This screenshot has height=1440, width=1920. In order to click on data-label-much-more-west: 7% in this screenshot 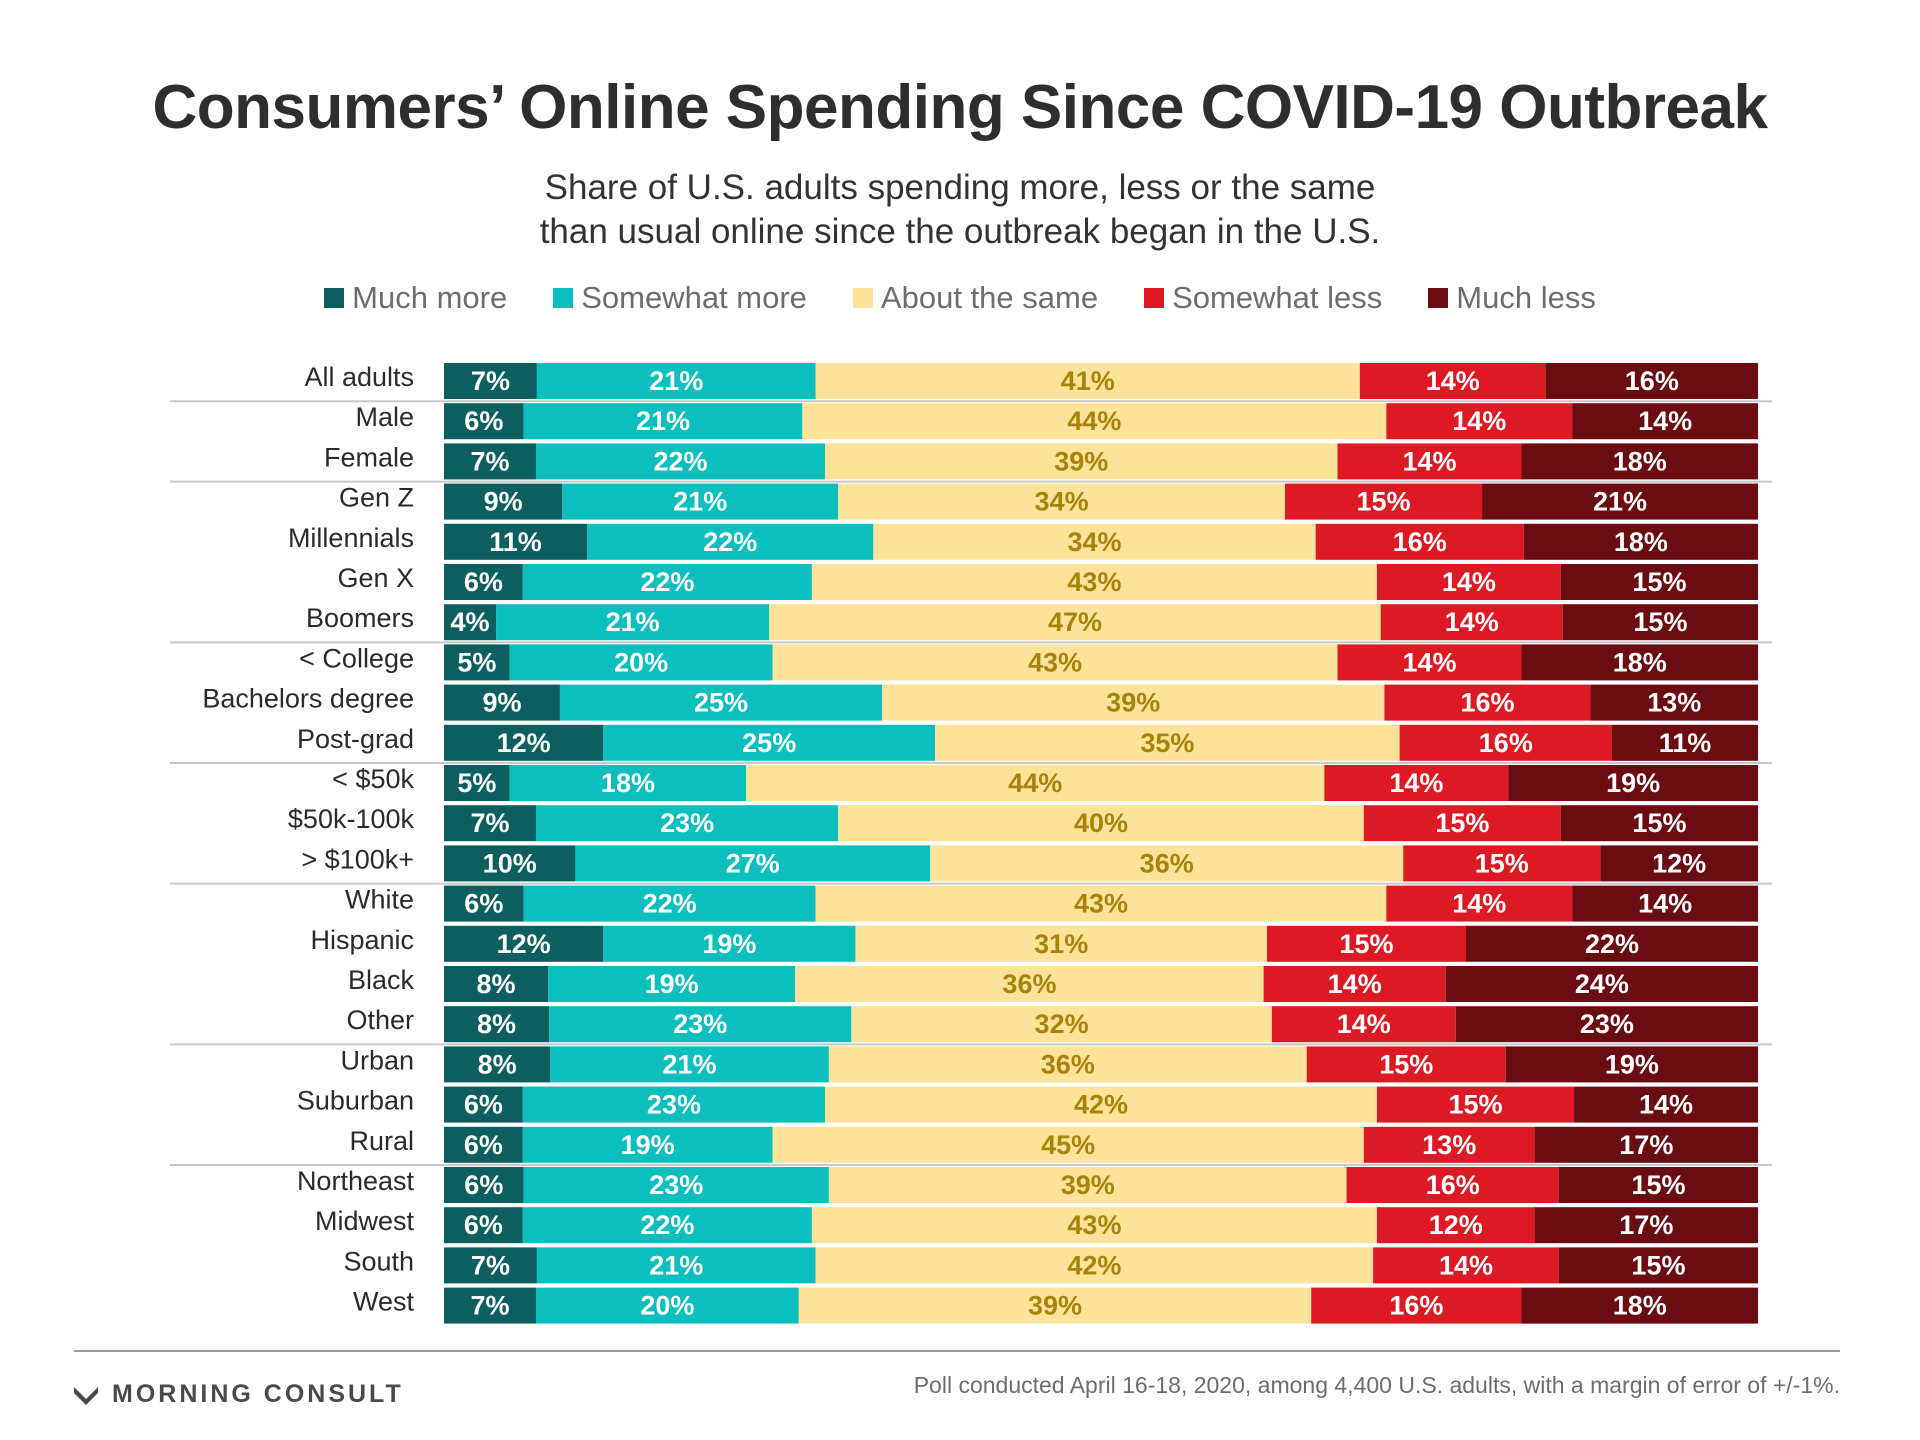, I will do `click(489, 1306)`.